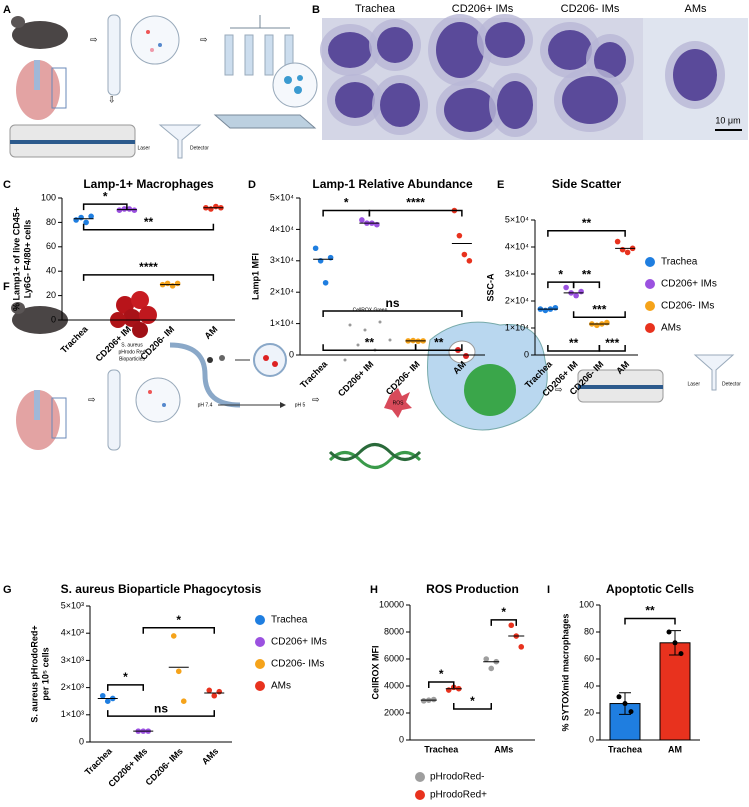 Image resolution: width=749 pixels, height=807 pixels. I want to click on ph-label: pH 5, so click(300, 405).